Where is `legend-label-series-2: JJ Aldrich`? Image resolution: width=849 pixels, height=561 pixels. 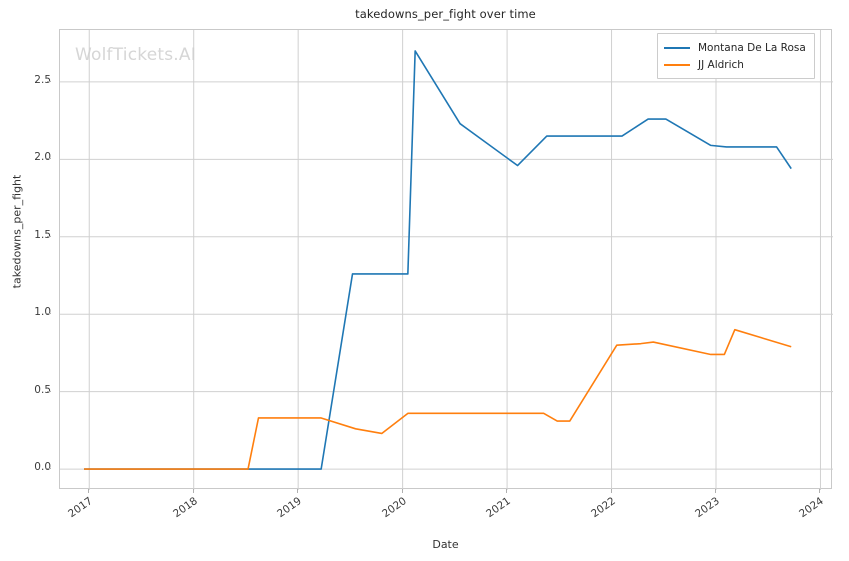 legend-label-series-2: JJ Aldrich is located at coordinates (721, 64).